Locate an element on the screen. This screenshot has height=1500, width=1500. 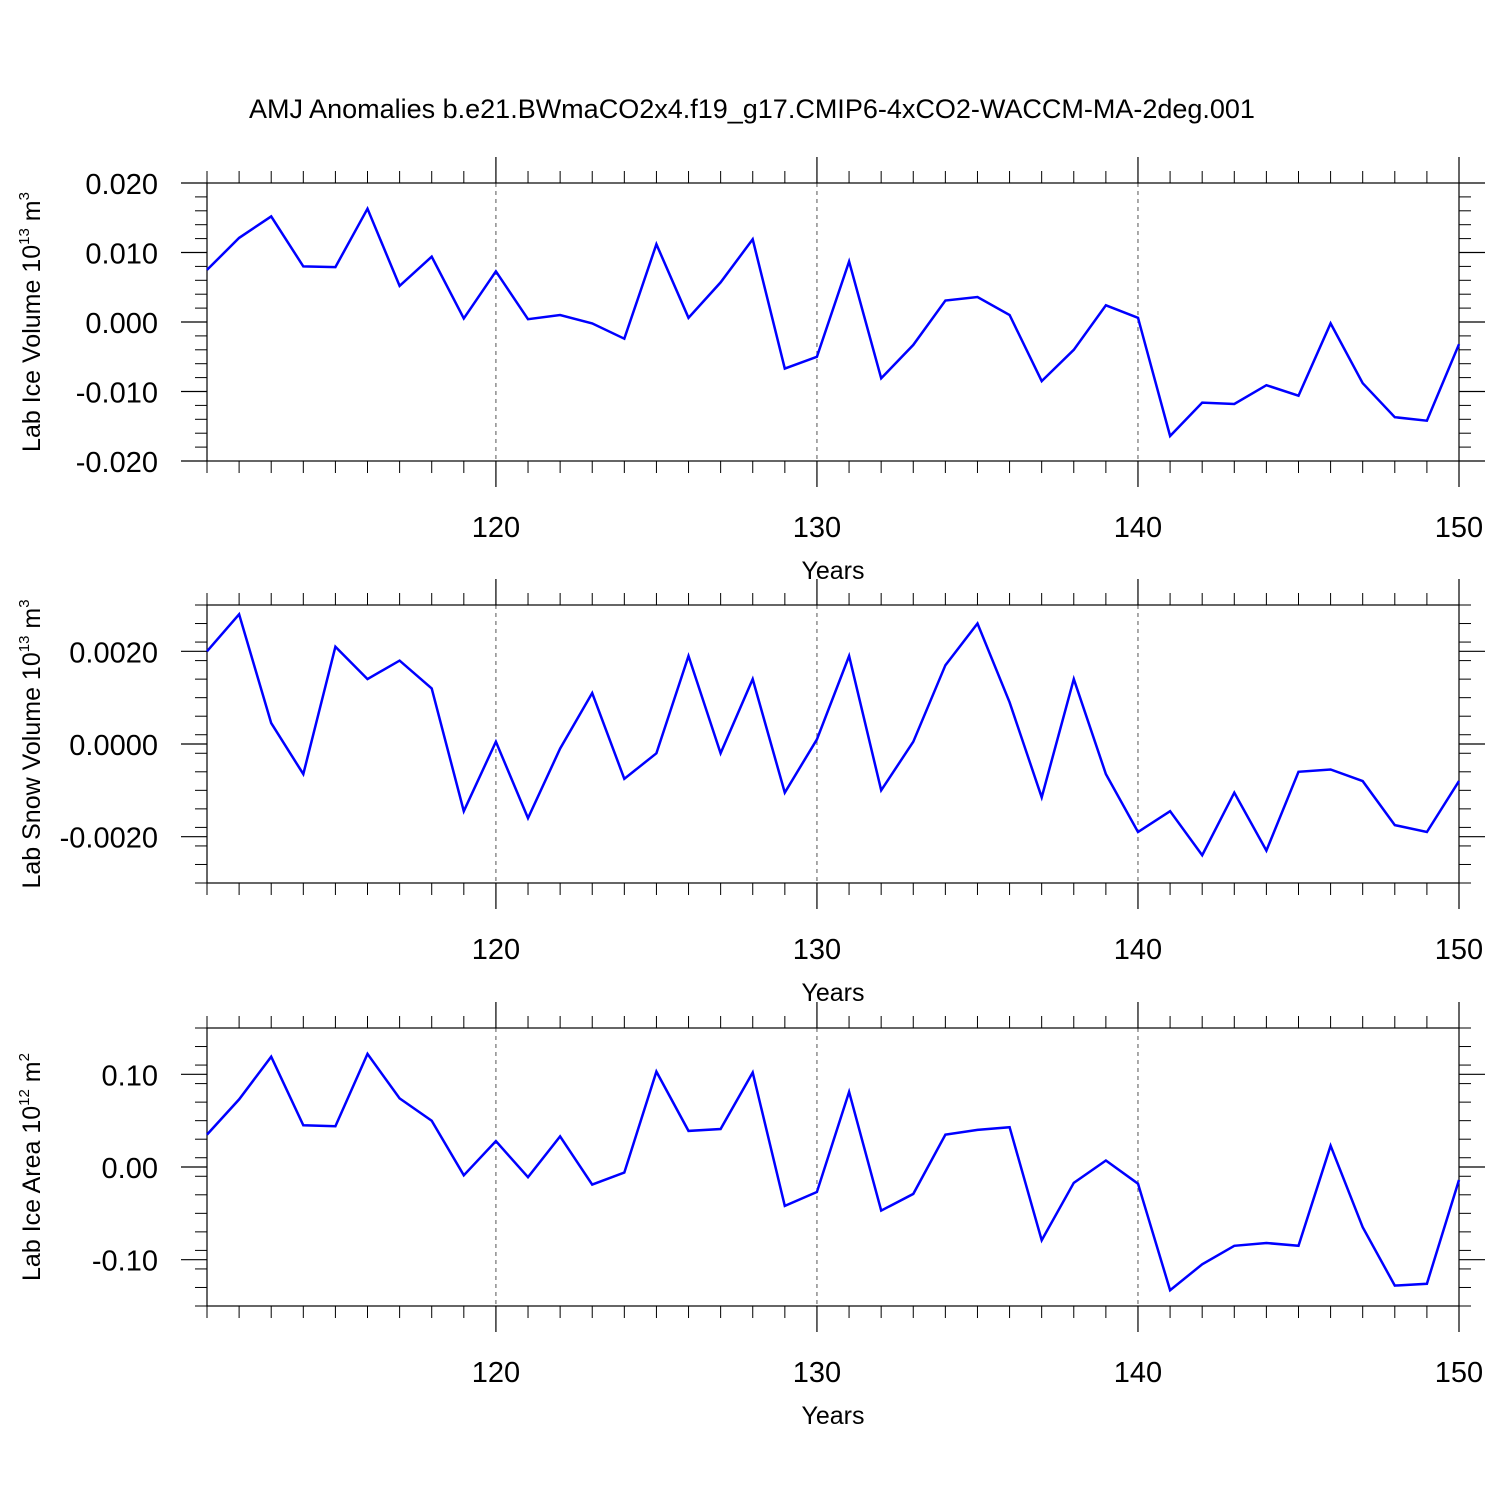
y-axis-label: Lab Ice Area 1012 m2 is located at coordinates (31, 1167).